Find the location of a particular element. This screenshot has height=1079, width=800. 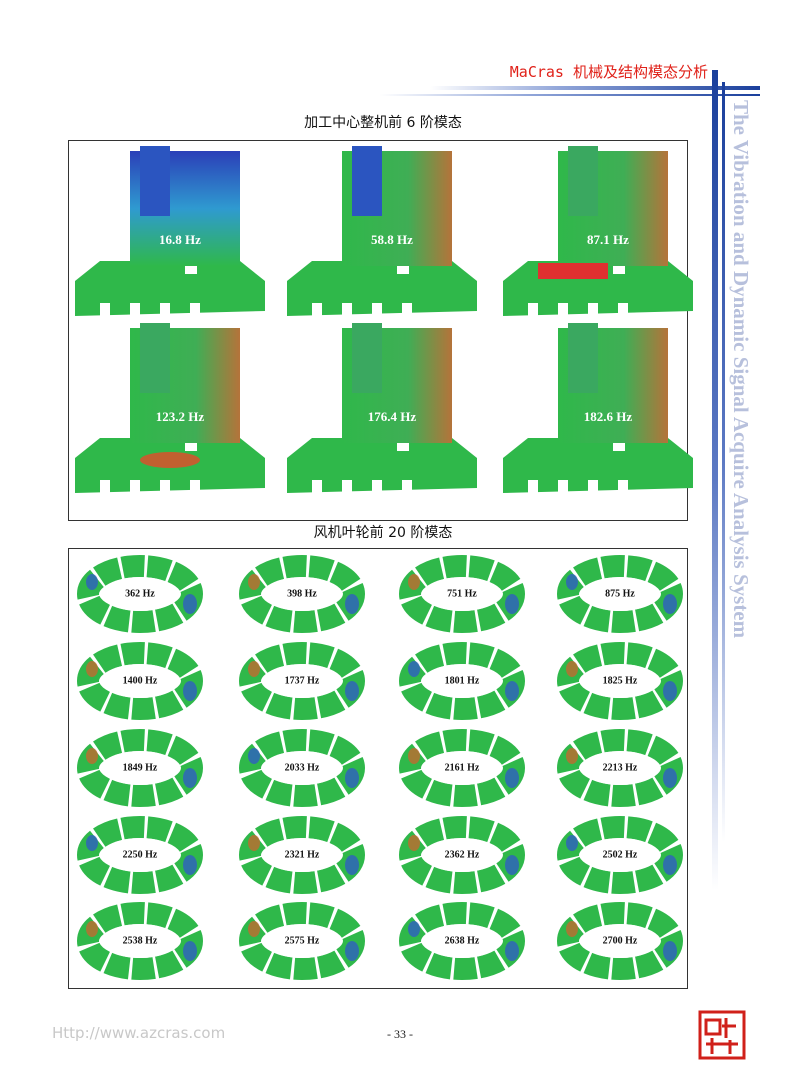

mode-label: 2161 Hz is located at coordinates (462, 767).